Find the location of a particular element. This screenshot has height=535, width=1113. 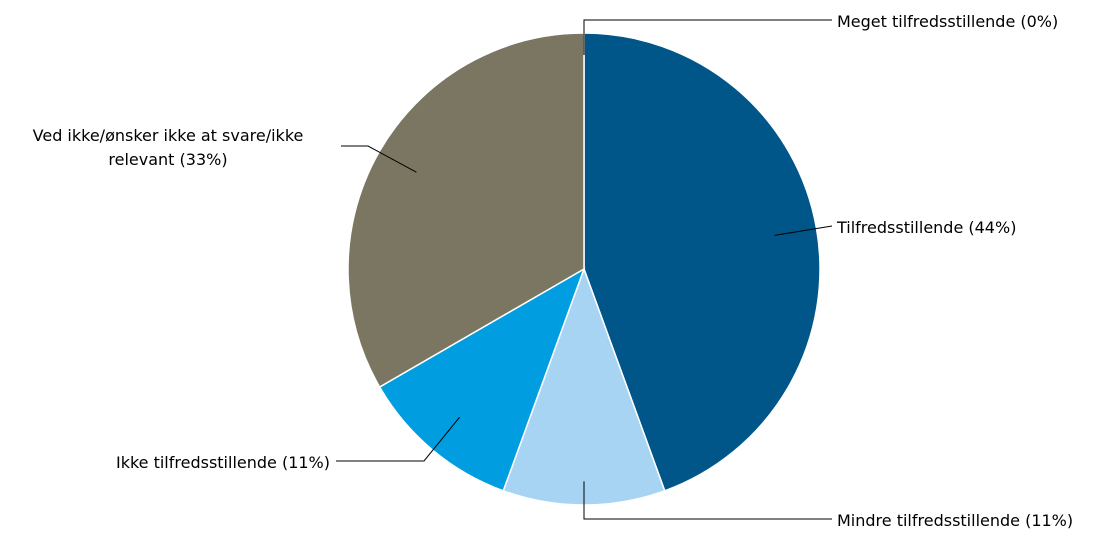

leader-line-ved-ikke is located at coordinates (379, 159).